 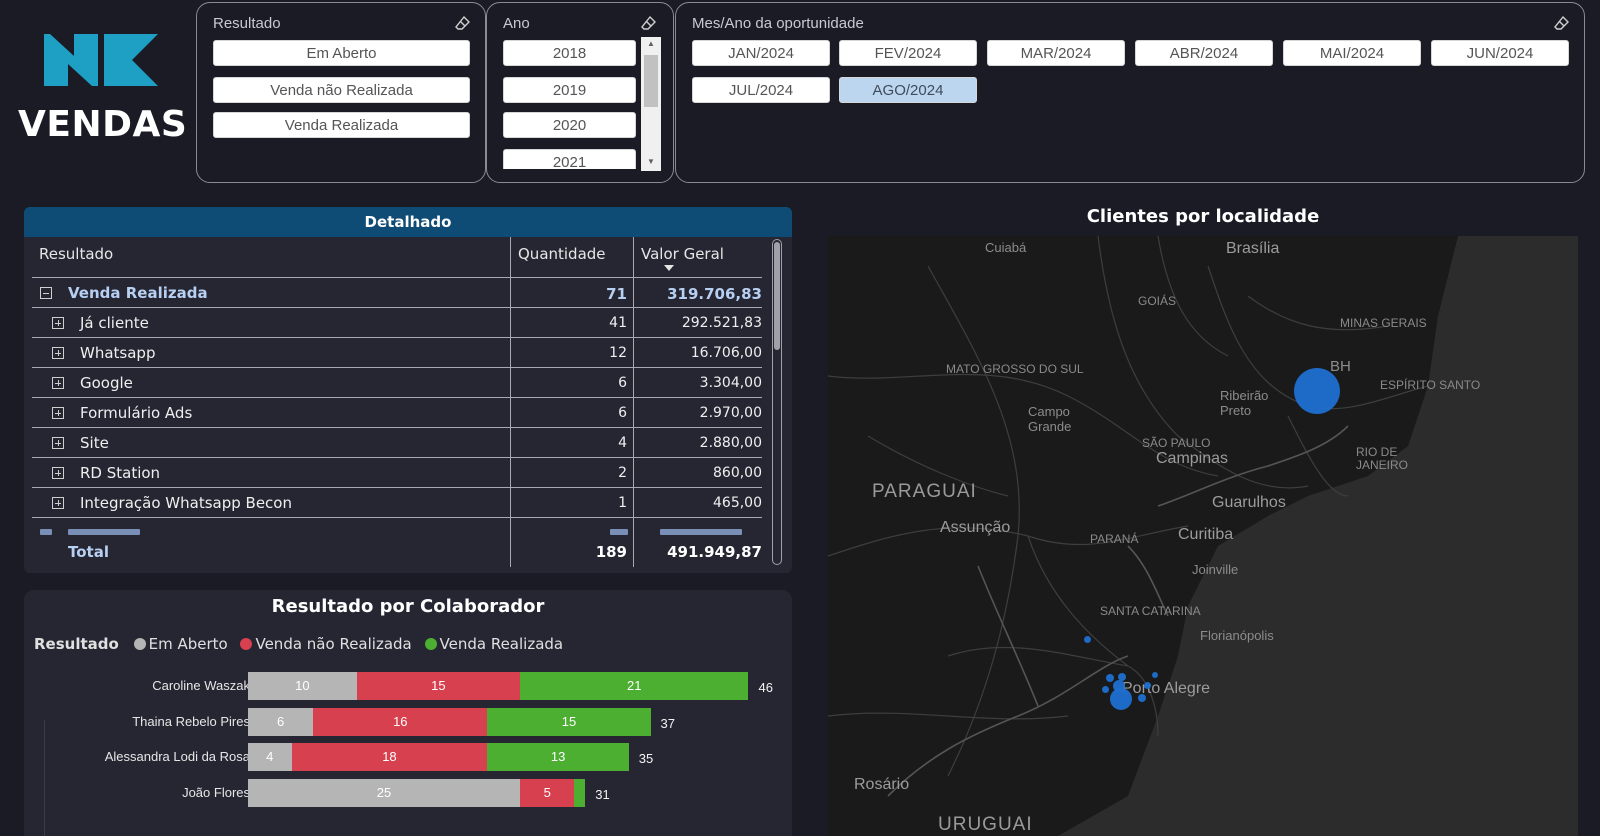 I want to click on bar-row: Thaina Rebelo Pires 6 16 15 37, so click(x=408, y=721).